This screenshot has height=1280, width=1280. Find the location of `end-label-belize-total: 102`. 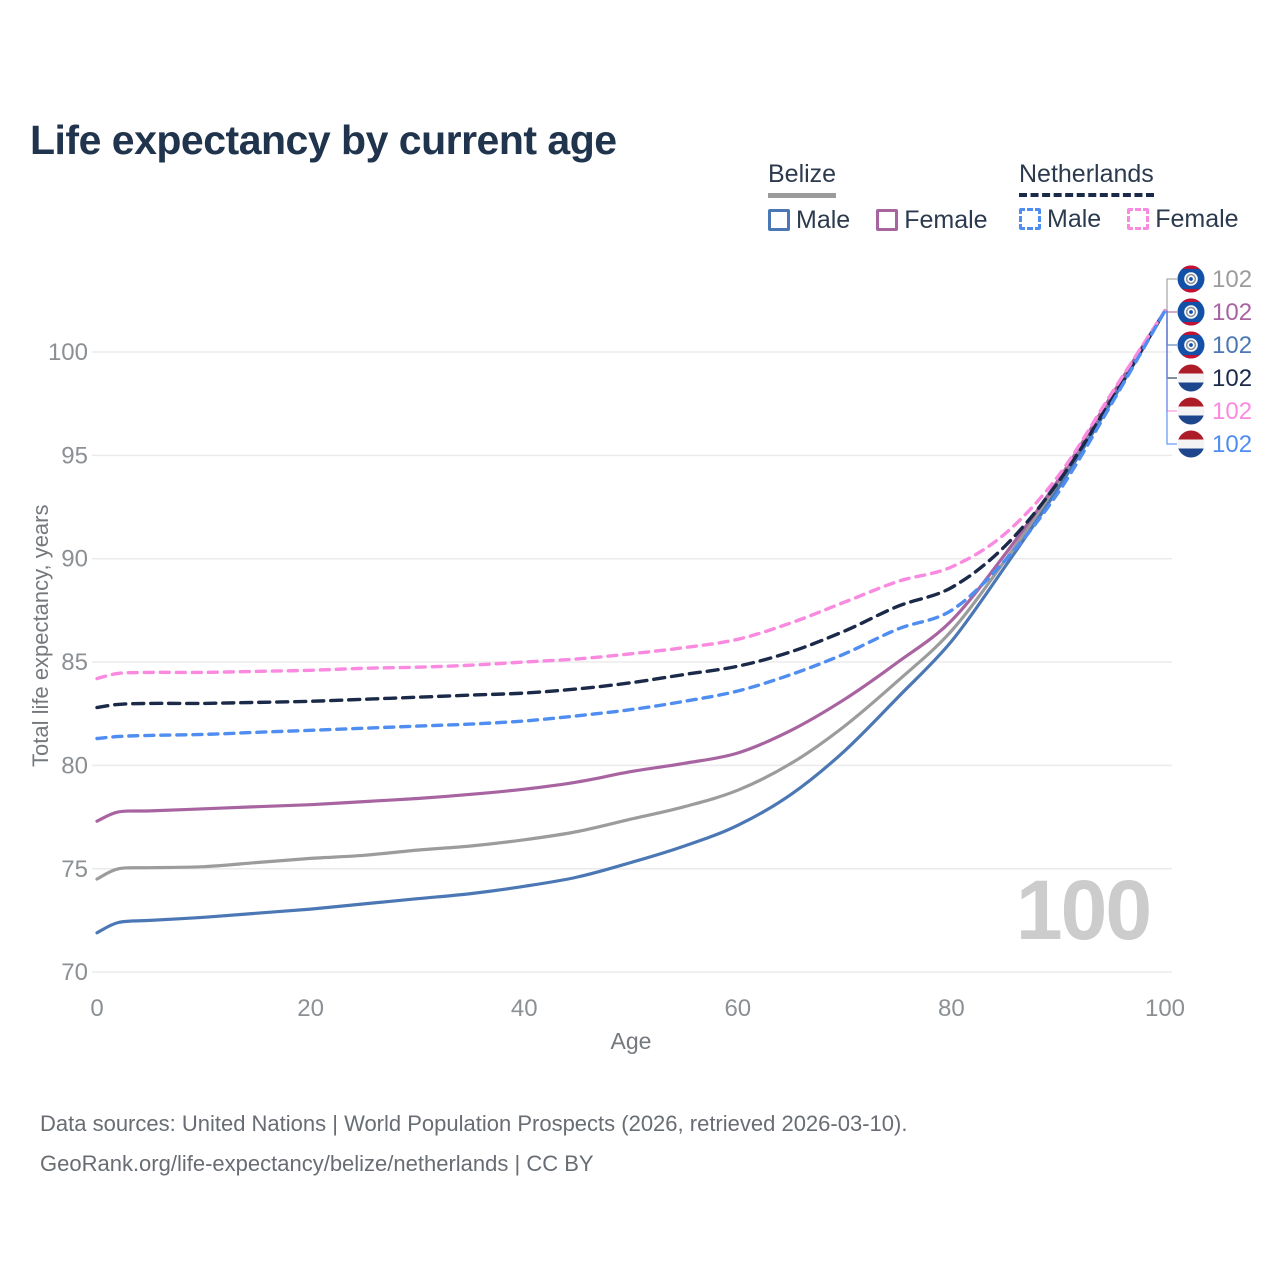

end-label-belize-total: 102 is located at coordinates (1232, 279).